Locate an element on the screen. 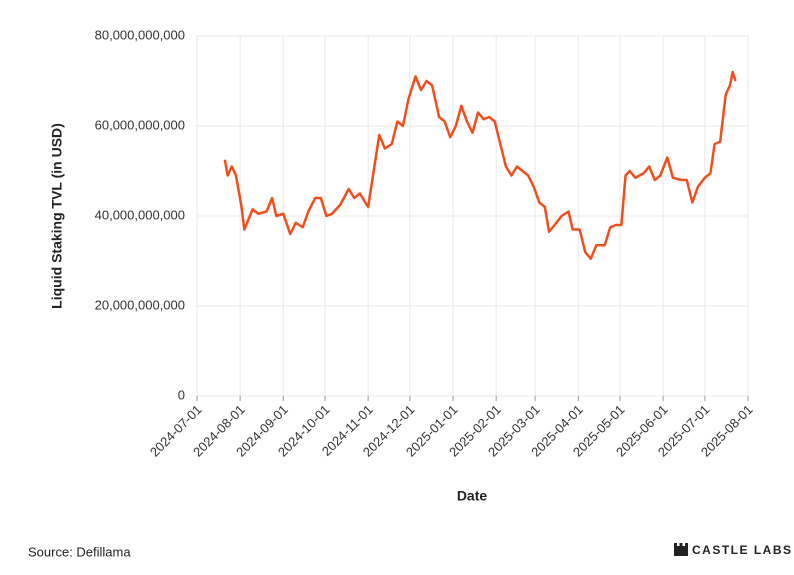  source-note: Source: Defillama is located at coordinates (79, 551).